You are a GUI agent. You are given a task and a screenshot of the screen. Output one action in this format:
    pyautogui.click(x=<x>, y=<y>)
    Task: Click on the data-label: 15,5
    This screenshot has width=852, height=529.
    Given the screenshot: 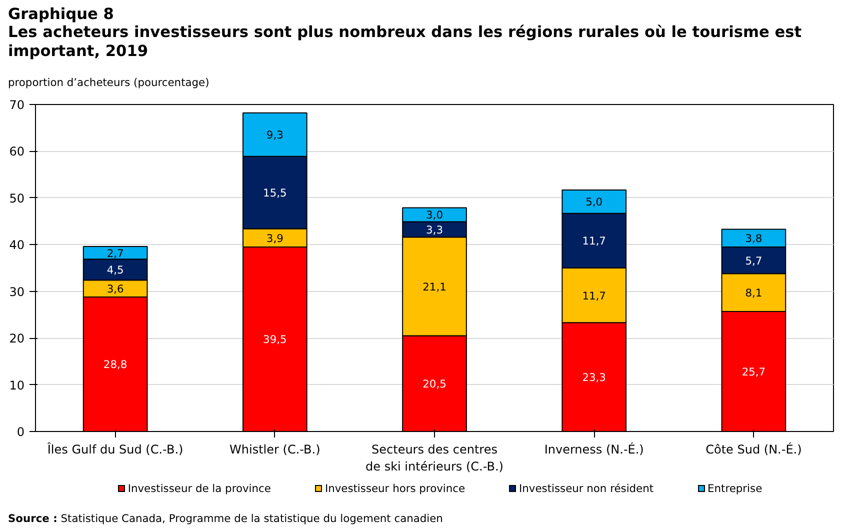 What is the action you would take?
    pyautogui.click(x=275, y=193)
    